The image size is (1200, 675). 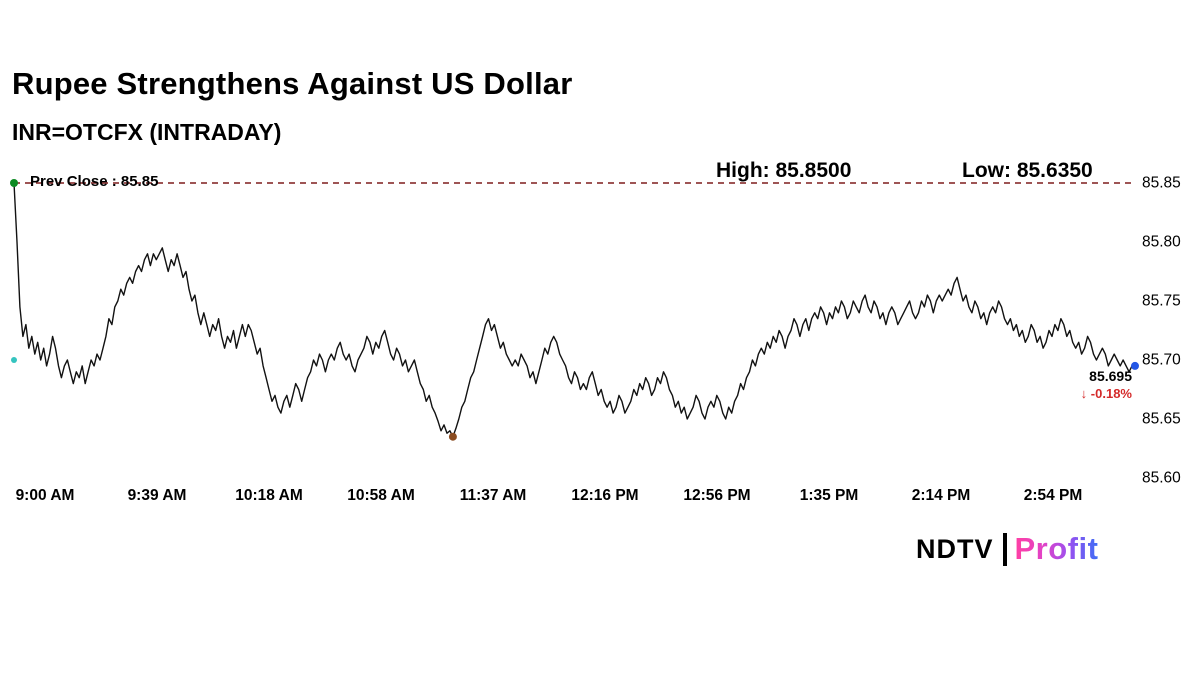 What do you see at coordinates (268, 495) in the screenshot?
I see `x-tick-label: 10:18 AM` at bounding box center [268, 495].